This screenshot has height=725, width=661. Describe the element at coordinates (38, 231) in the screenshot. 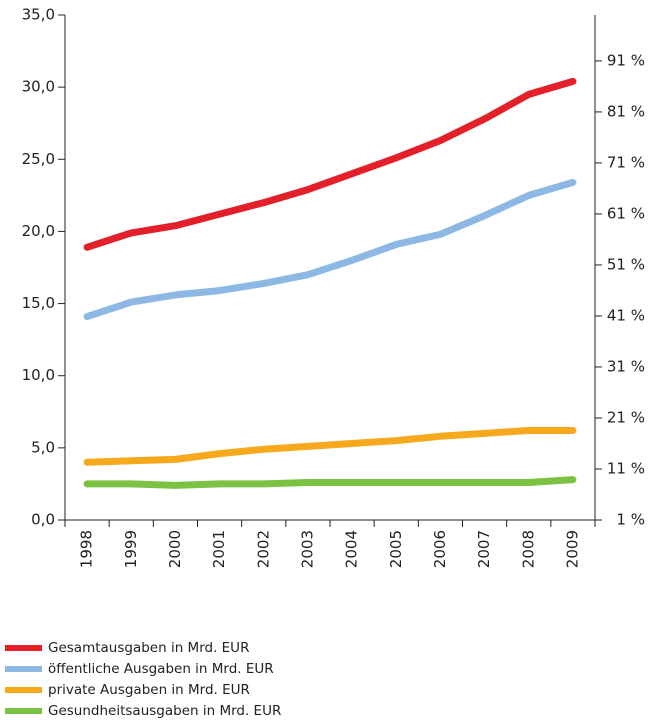

I see `y-tick-label: 20,0` at that location.